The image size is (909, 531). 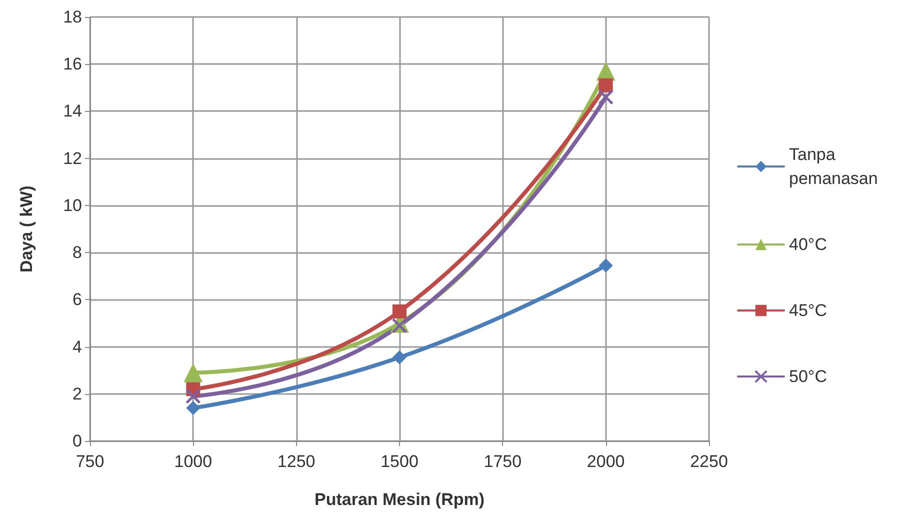 What do you see at coordinates (72, 17) in the screenshot?
I see `y-tick-label: 18` at bounding box center [72, 17].